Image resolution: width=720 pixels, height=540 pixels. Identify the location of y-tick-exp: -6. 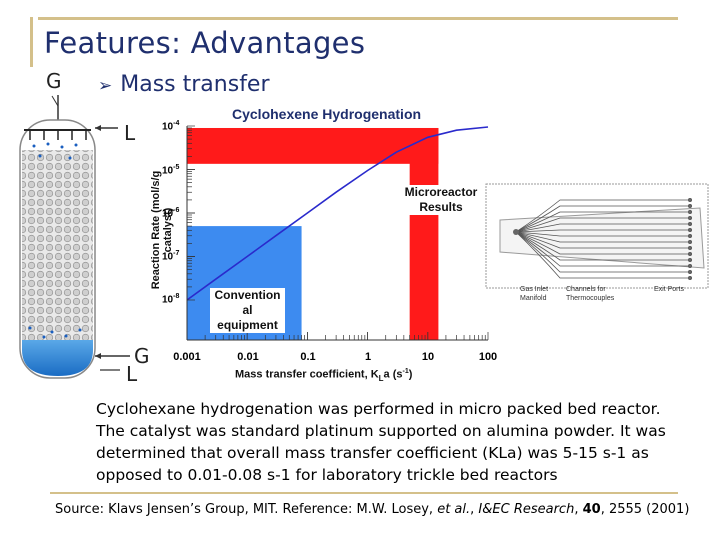
(176, 210).